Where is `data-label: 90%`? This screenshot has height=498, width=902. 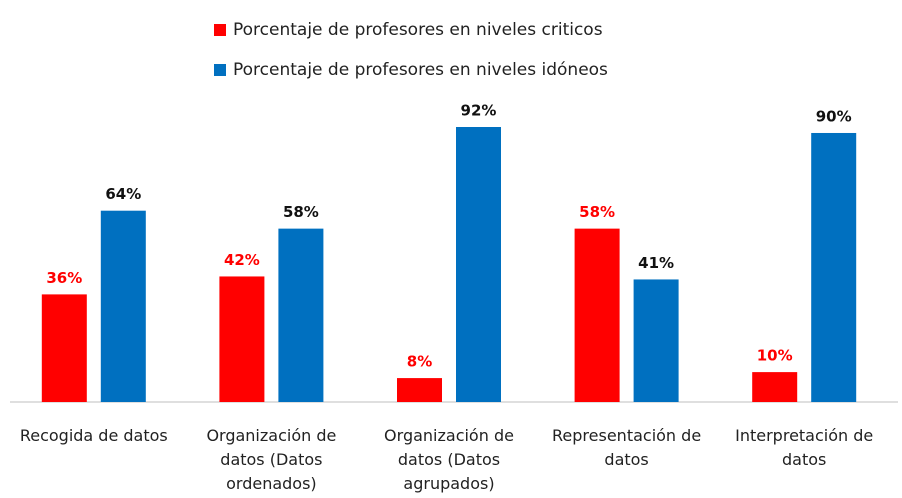
data-label: 90% is located at coordinates (834, 116).